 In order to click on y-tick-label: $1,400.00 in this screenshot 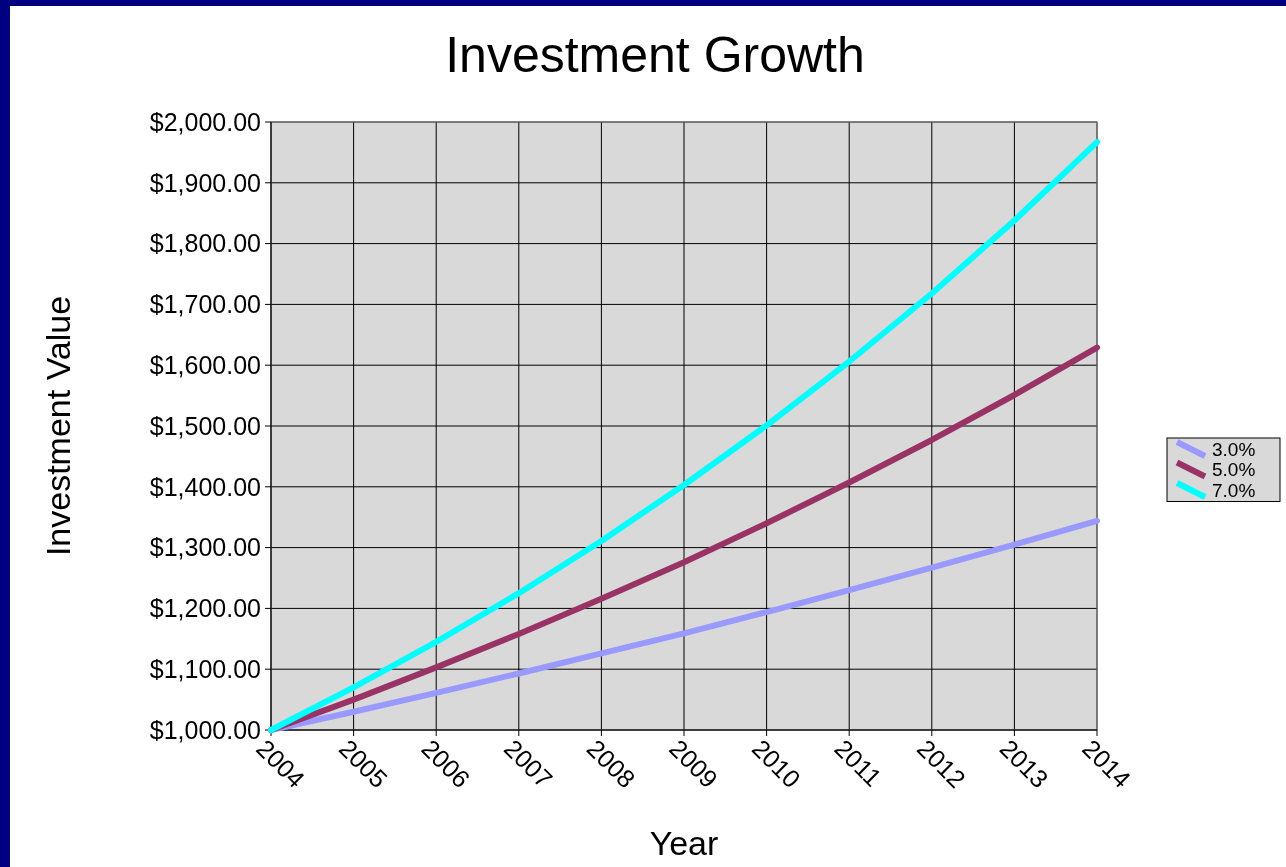, I will do `click(205, 486)`.